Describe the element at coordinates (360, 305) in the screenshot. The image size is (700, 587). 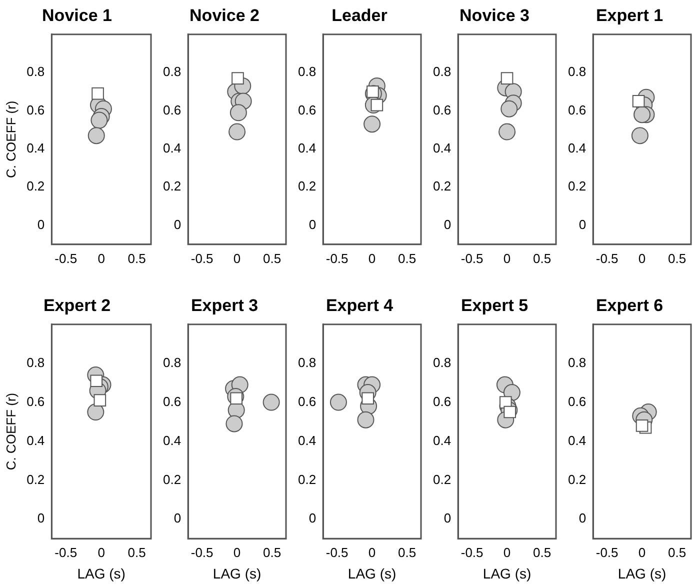
I see `chart-title: Expert 4` at that location.